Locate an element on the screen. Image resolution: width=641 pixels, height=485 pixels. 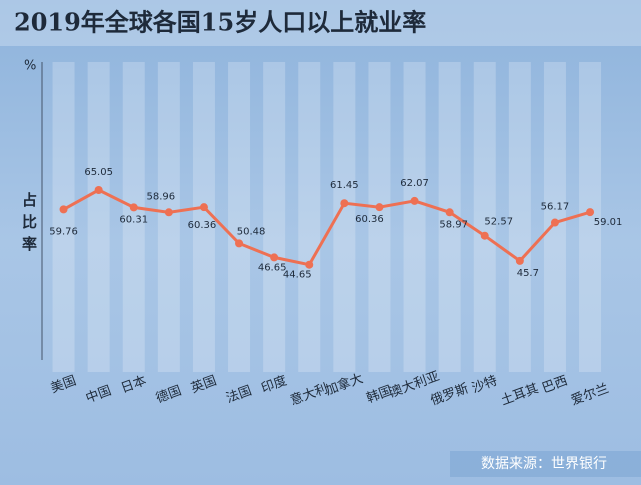
line is located at coordinates (326, 227).